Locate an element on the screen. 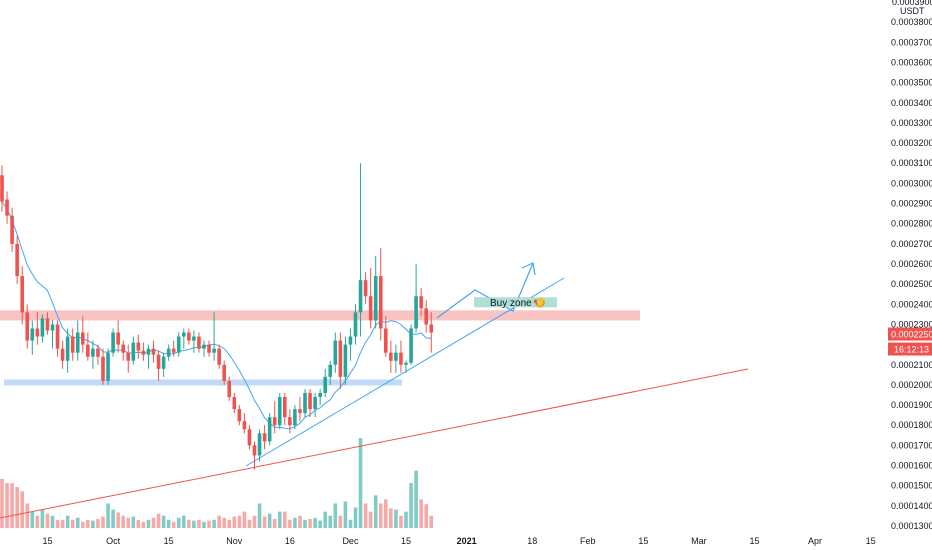 The image size is (932, 550). y-tick-label: 0.0001300 is located at coordinates (911, 526).